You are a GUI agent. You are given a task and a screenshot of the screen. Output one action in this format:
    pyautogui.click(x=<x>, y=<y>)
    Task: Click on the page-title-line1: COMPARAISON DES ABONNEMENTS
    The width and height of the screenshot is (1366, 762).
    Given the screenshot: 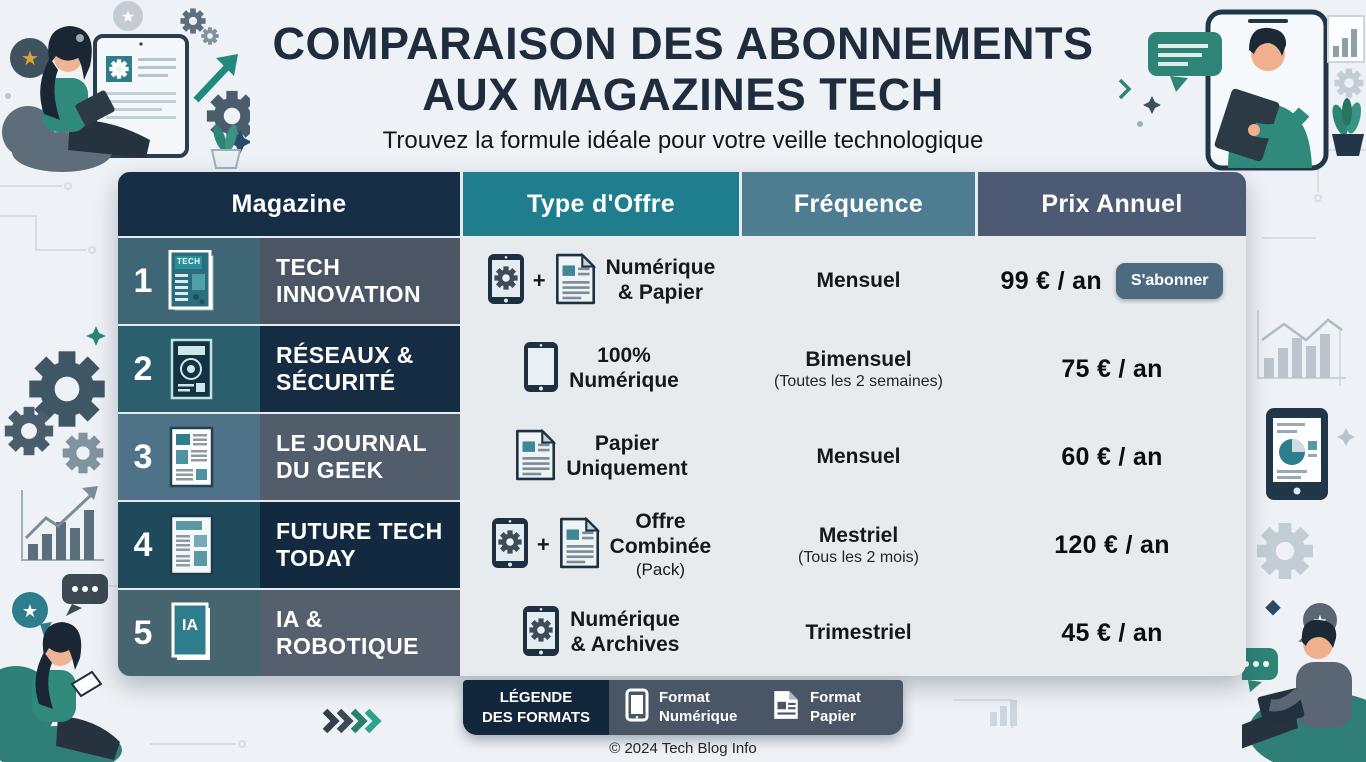 What is the action you would take?
    pyautogui.click(x=683, y=43)
    